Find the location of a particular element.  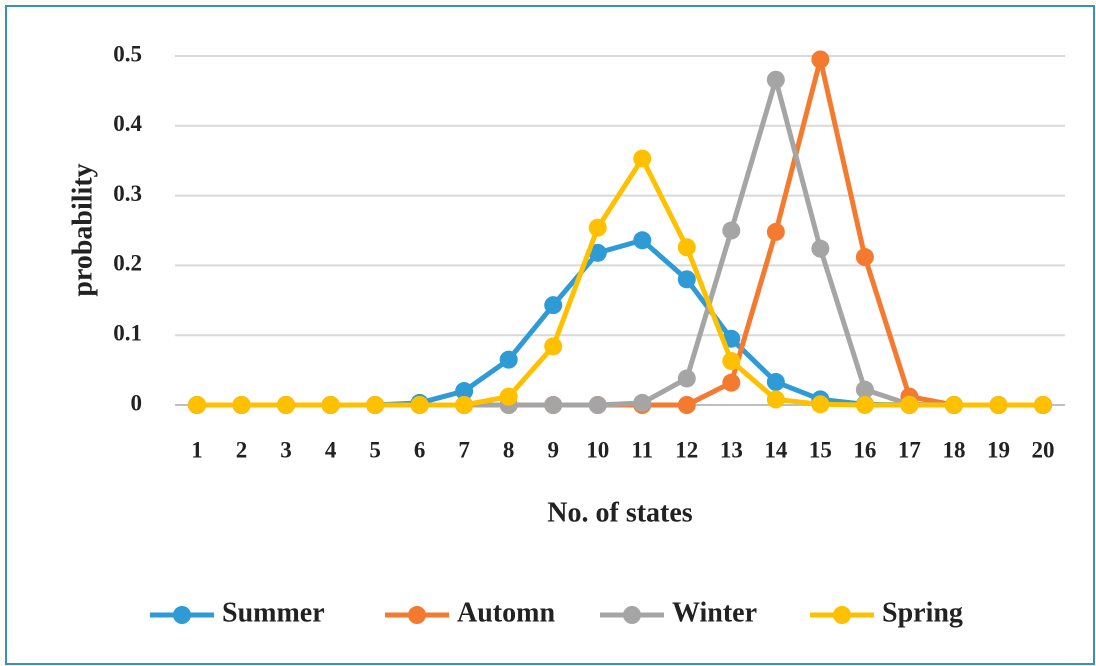

x-tick-label: 4 is located at coordinates (331, 449).